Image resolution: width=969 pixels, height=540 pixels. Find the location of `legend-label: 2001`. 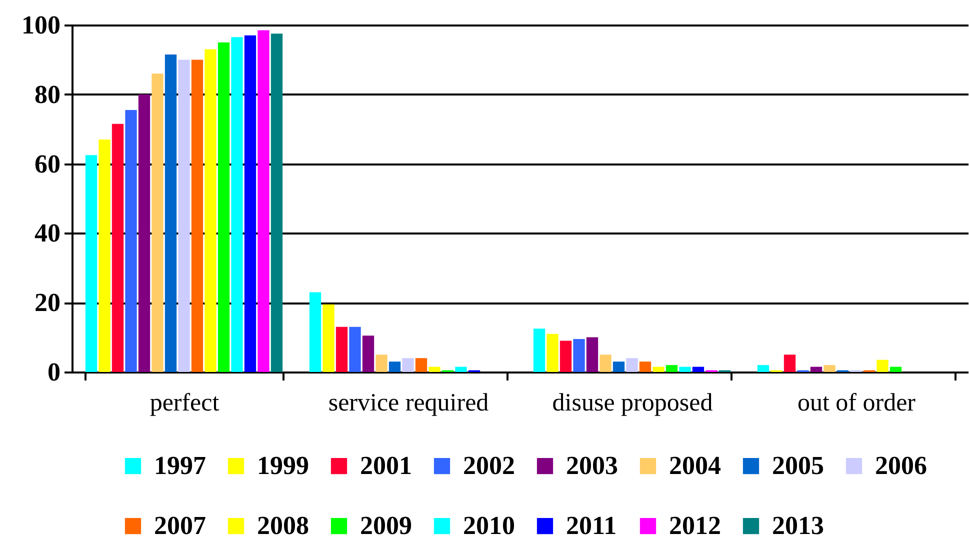

legend-label: 2001 is located at coordinates (386, 465).